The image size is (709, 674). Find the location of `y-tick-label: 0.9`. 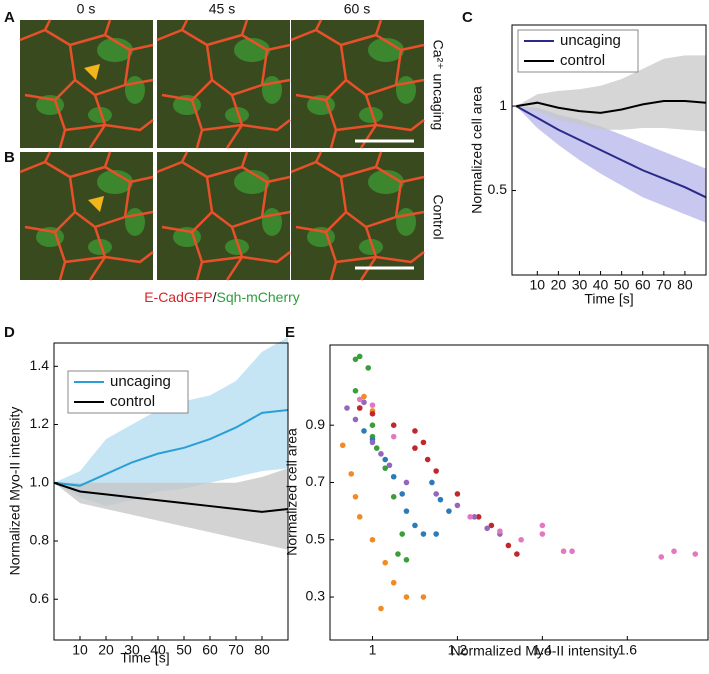

y-tick-label: 0.9 is located at coordinates (316, 424).